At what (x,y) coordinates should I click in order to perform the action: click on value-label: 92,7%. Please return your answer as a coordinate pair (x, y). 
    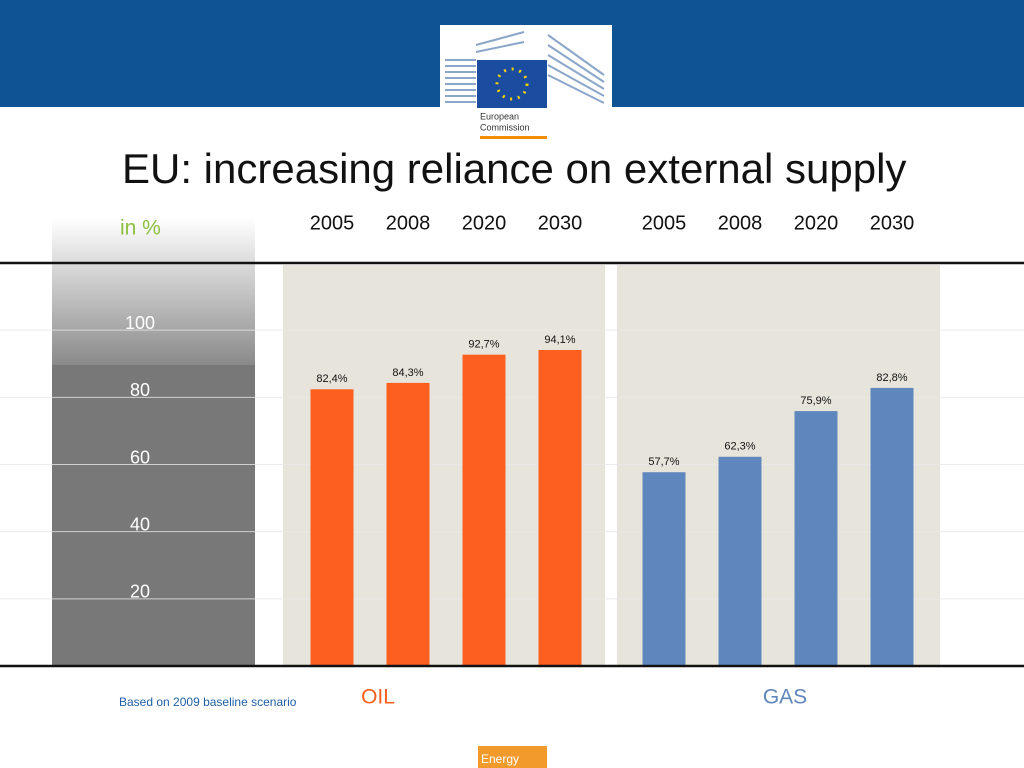
    Looking at the image, I should click on (483, 345).